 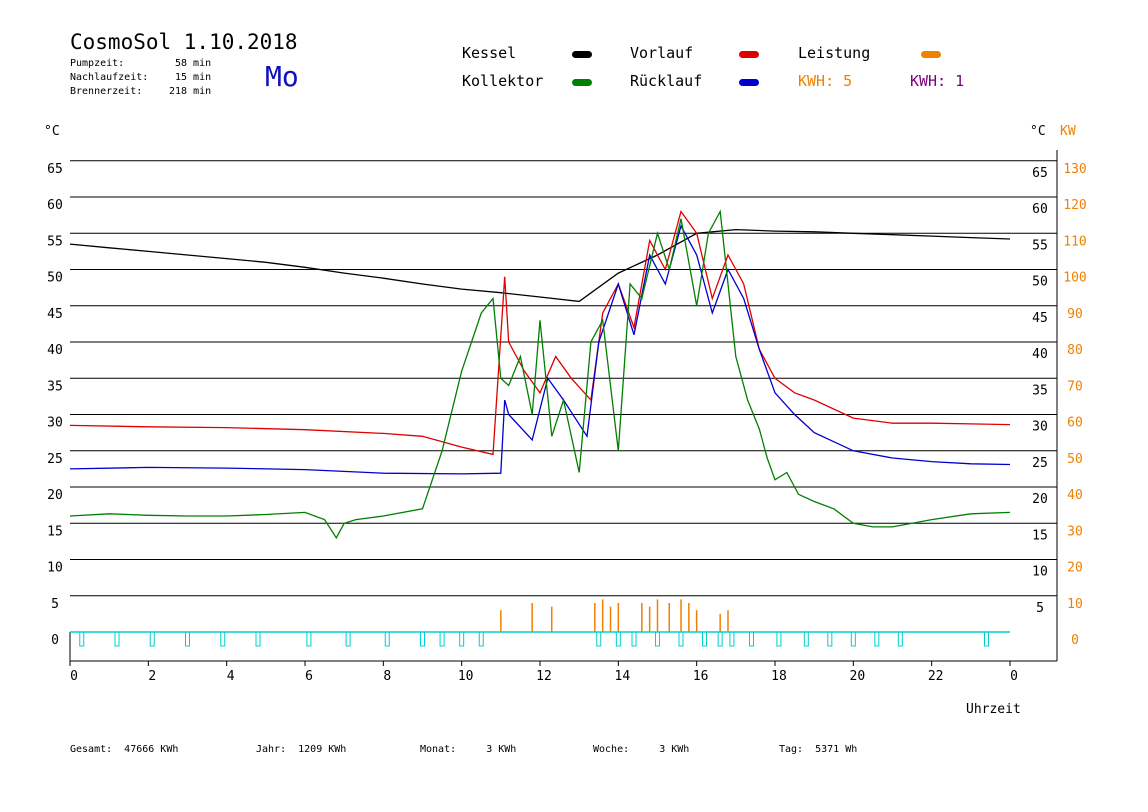 I want to click on stat-label: Nachlaufzeit:, so click(x=109, y=77).